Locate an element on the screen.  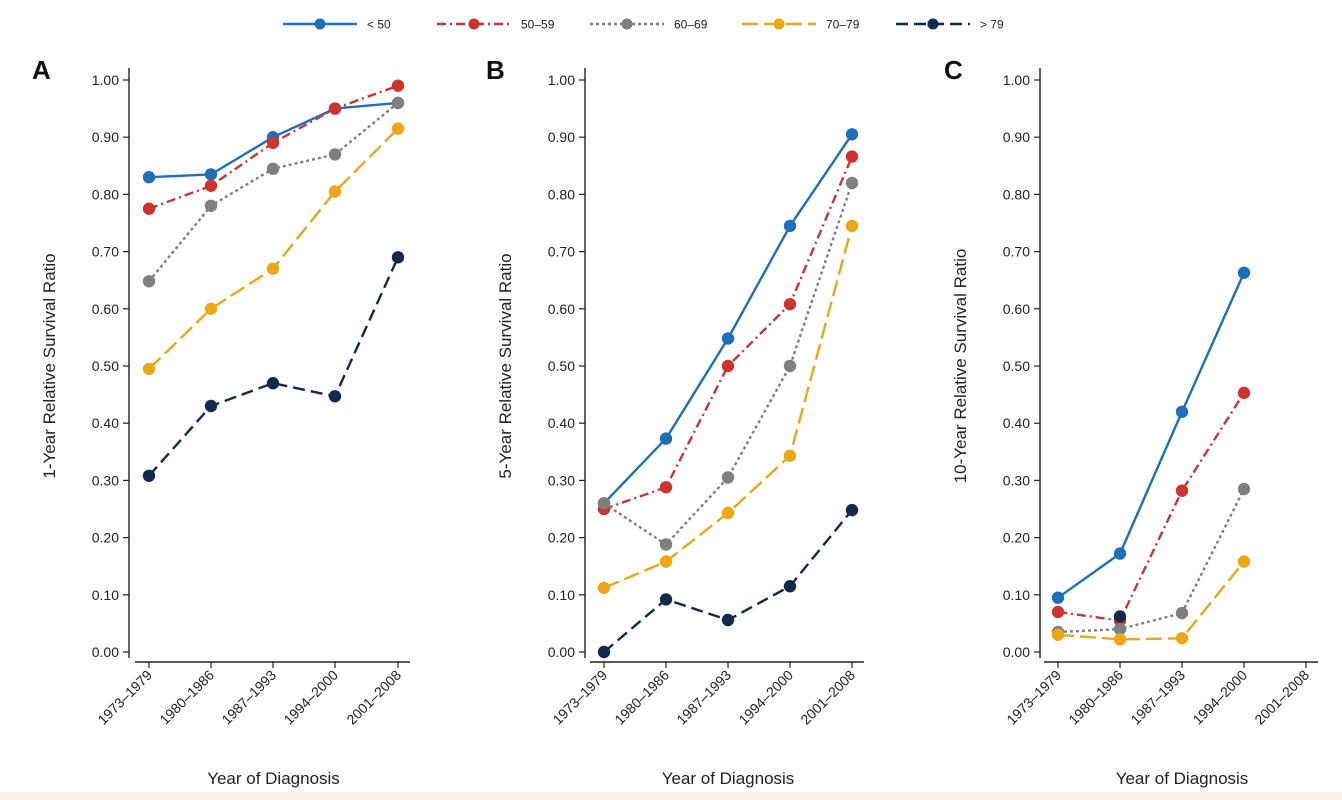
bottom-band is located at coordinates (671, 796).